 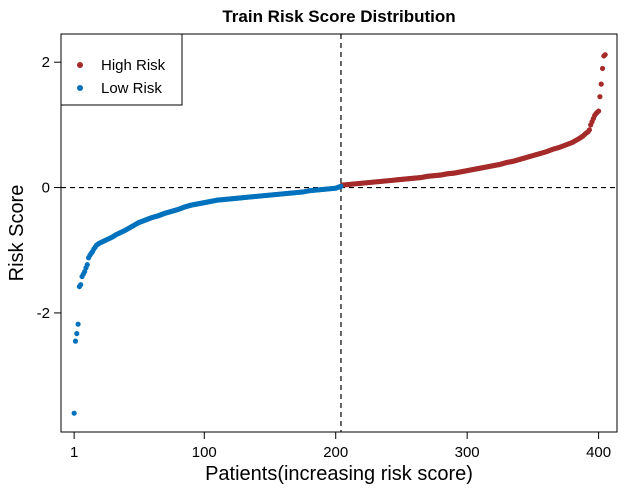 What do you see at coordinates (467, 452) in the screenshot?
I see `x-tick-label: 300` at bounding box center [467, 452].